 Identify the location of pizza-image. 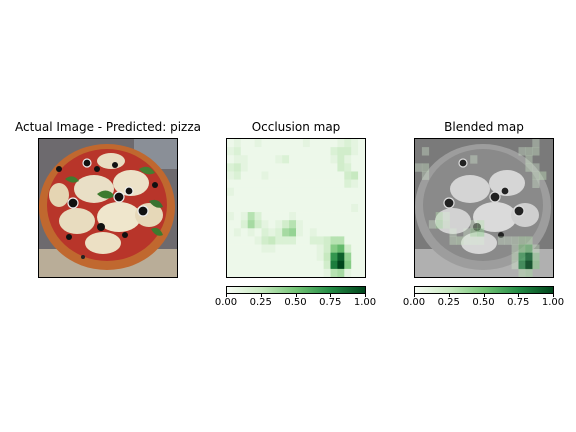
(108, 208).